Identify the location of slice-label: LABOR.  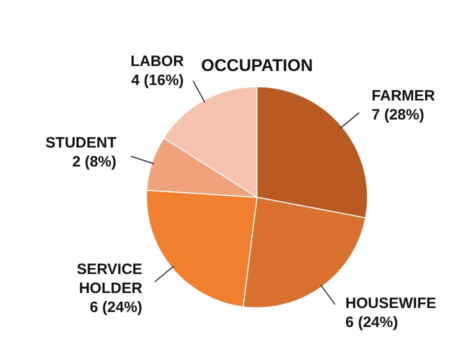
(157, 61).